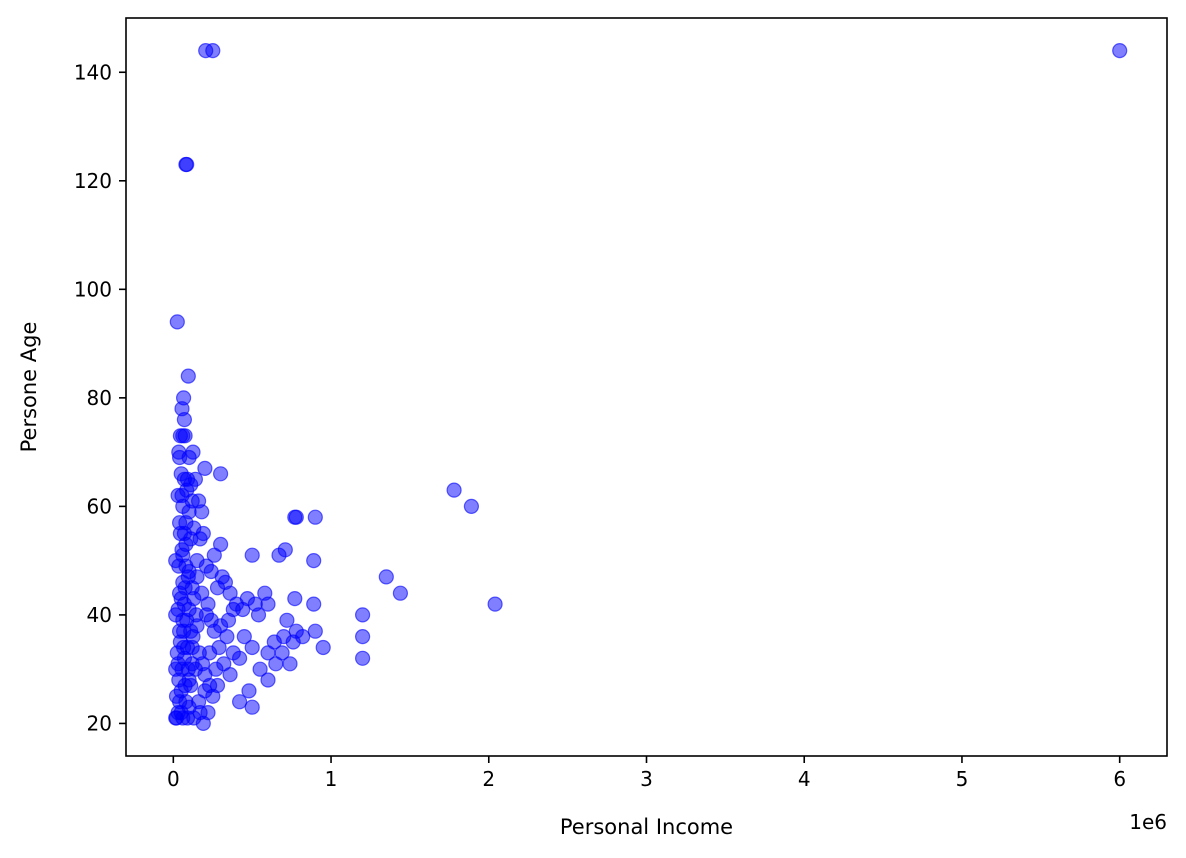  Describe the element at coordinates (99, 615) in the screenshot. I see `y-tick-label: 40` at that location.